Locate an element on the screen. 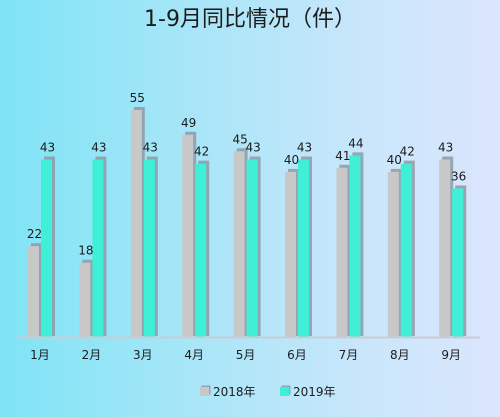 The height and width of the screenshot is (417, 500). data-label: 41 is located at coordinates (342, 156).